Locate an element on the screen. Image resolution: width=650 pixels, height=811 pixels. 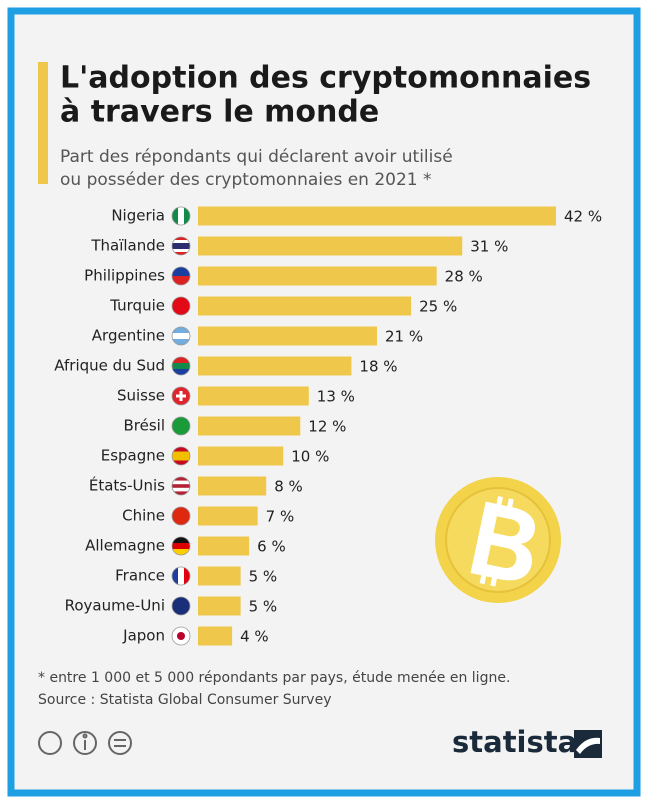
y-tick-label: Afrique du Sud is located at coordinates (109, 366).